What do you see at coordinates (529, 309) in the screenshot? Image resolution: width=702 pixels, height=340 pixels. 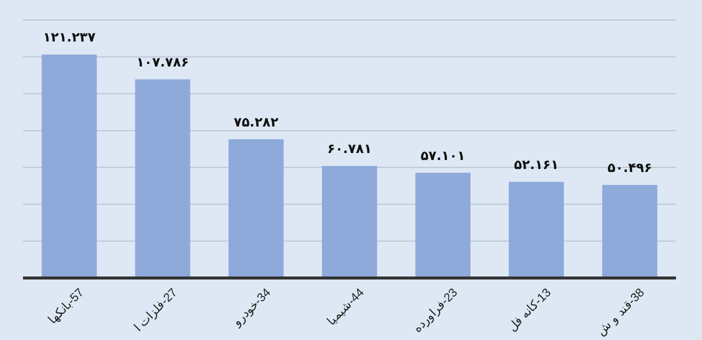 I see `x-tick-label: 13-کانه فل` at bounding box center [529, 309].